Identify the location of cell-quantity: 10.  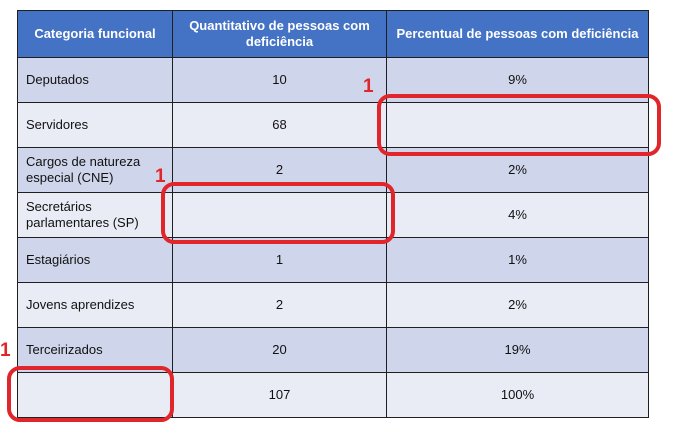
(279, 80).